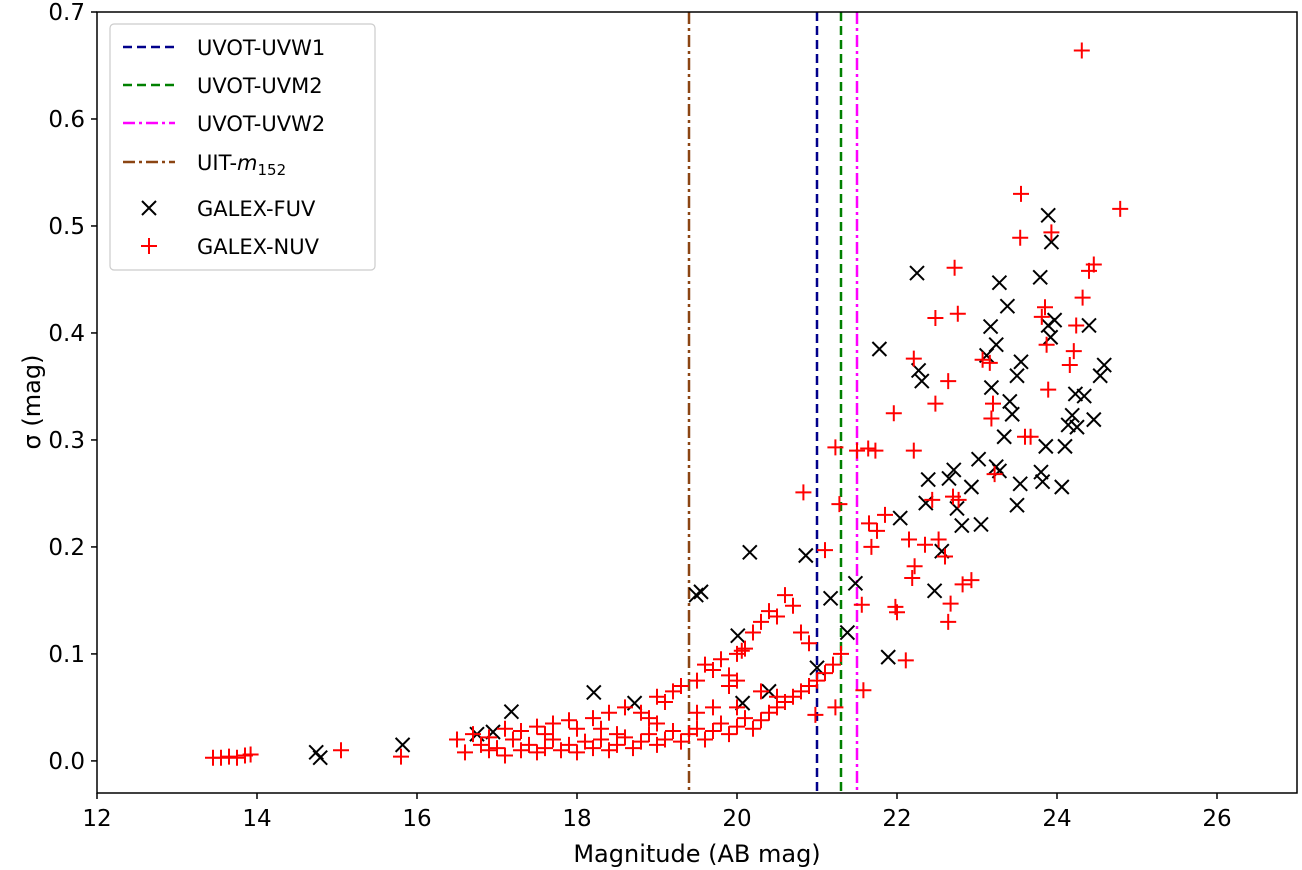 The width and height of the screenshot is (1302, 870). What do you see at coordinates (1216, 819) in the screenshot?
I see `x-tick-label: 26` at bounding box center [1216, 819].